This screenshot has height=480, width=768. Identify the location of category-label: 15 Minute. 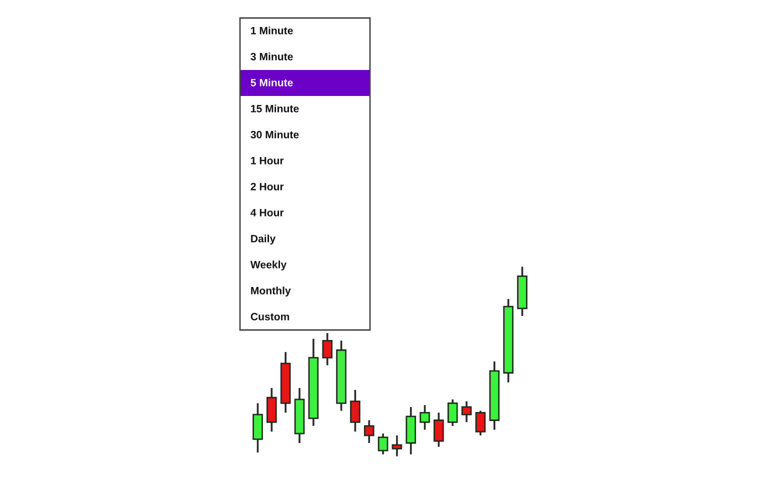
(275, 108).